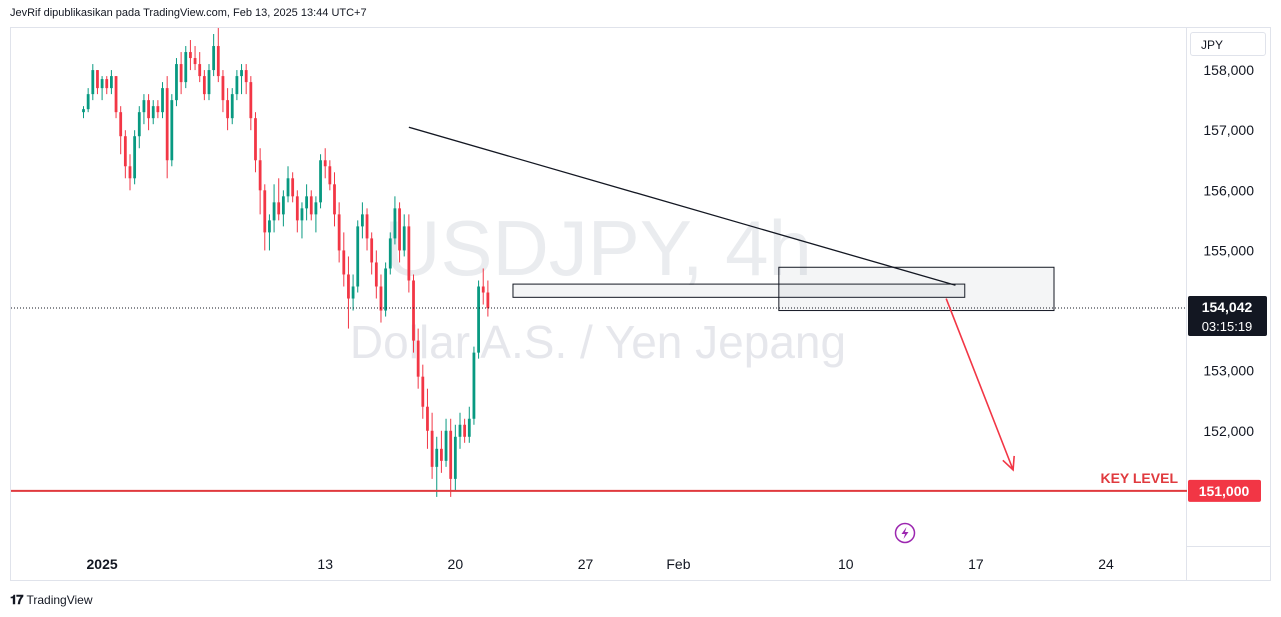  What do you see at coordinates (905, 533) in the screenshot?
I see `lightning-icon` at bounding box center [905, 533].